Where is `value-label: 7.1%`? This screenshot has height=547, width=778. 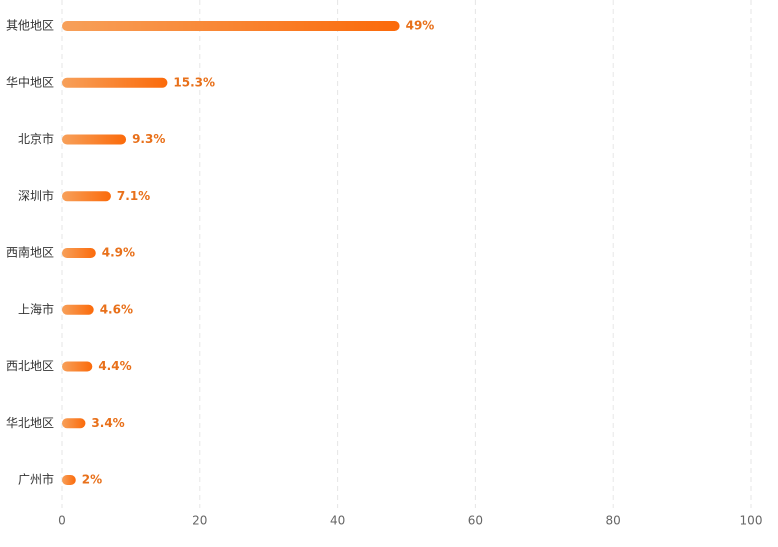
value-label: 7.1% is located at coordinates (133, 196).